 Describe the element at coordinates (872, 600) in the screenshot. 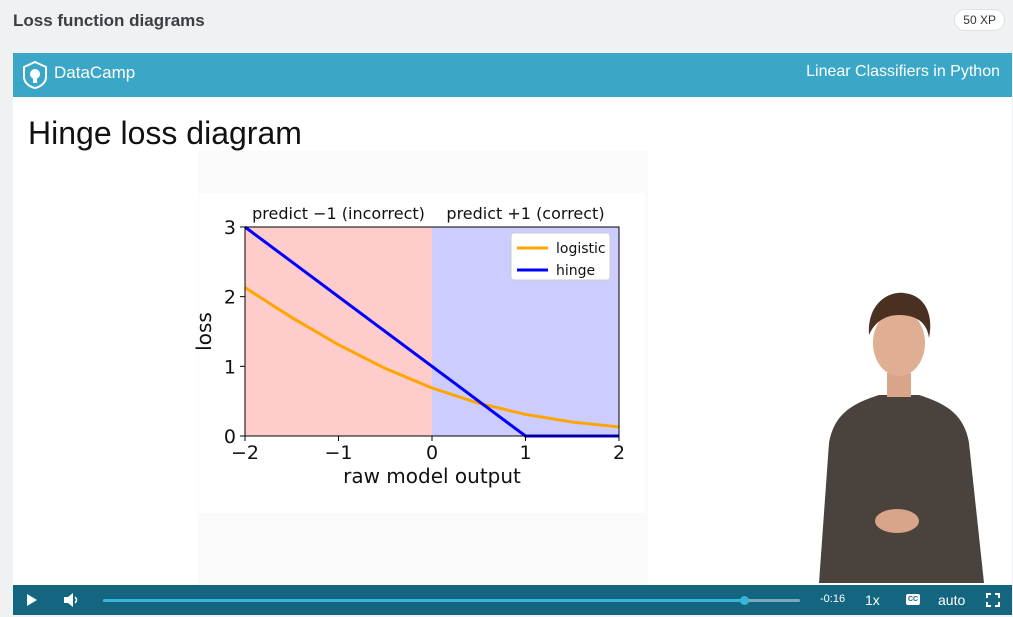

I see `playback-speed-button: 1x` at that location.